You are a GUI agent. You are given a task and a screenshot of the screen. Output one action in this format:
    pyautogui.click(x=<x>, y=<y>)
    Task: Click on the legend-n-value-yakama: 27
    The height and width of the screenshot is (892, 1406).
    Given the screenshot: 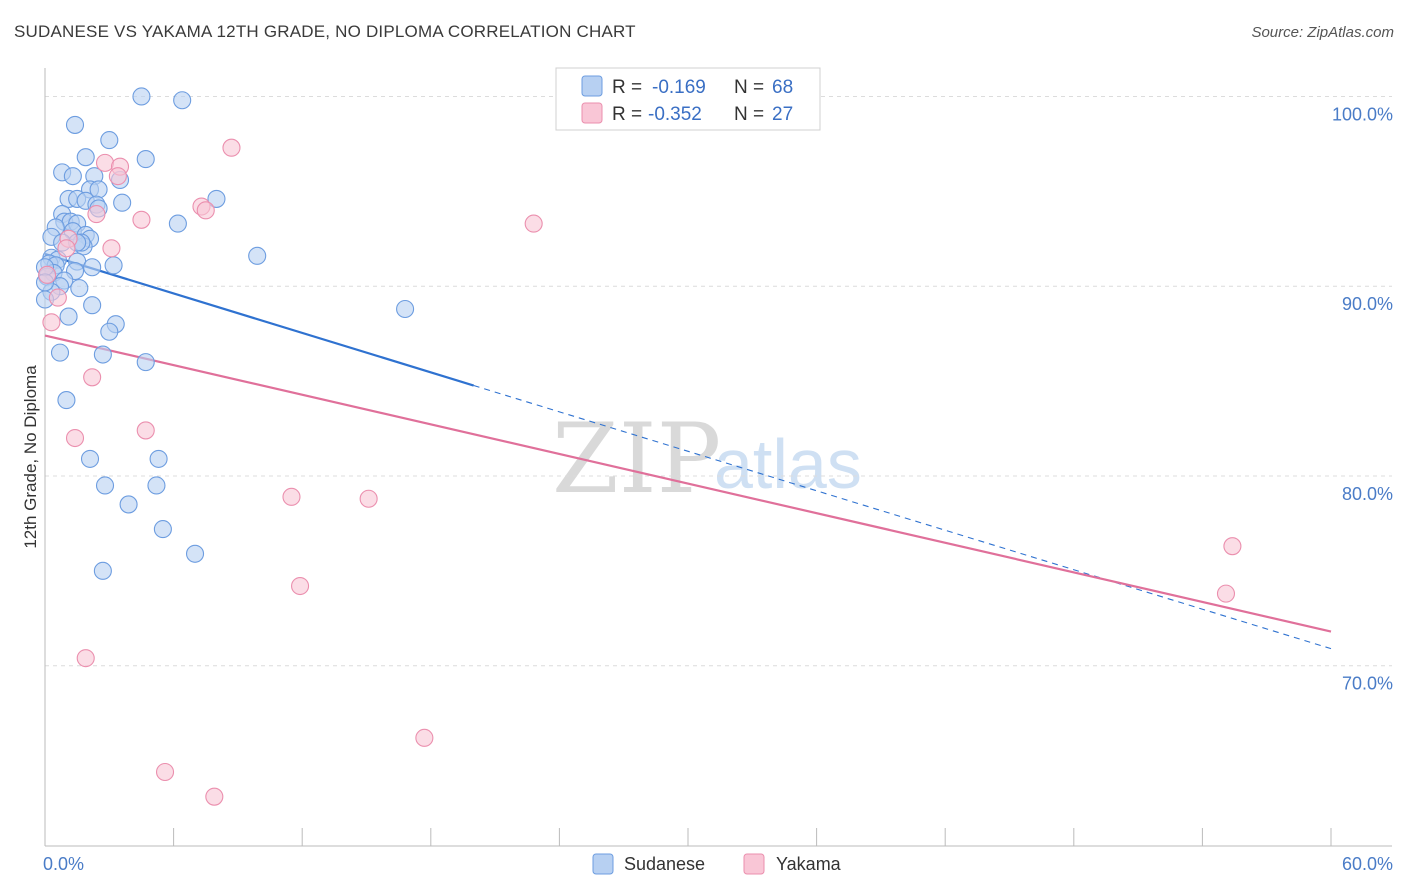 What is the action you would take?
    pyautogui.click(x=782, y=114)
    